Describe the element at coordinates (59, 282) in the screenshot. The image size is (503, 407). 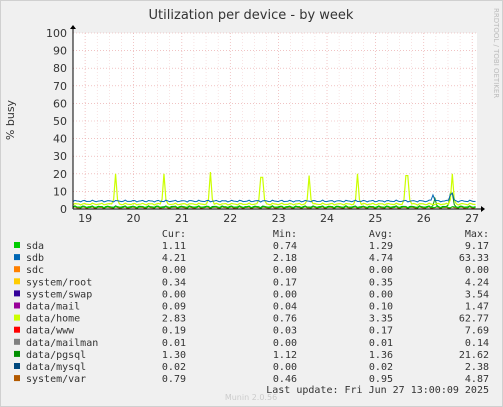
I see `legend-series-name: system/root` at that location.